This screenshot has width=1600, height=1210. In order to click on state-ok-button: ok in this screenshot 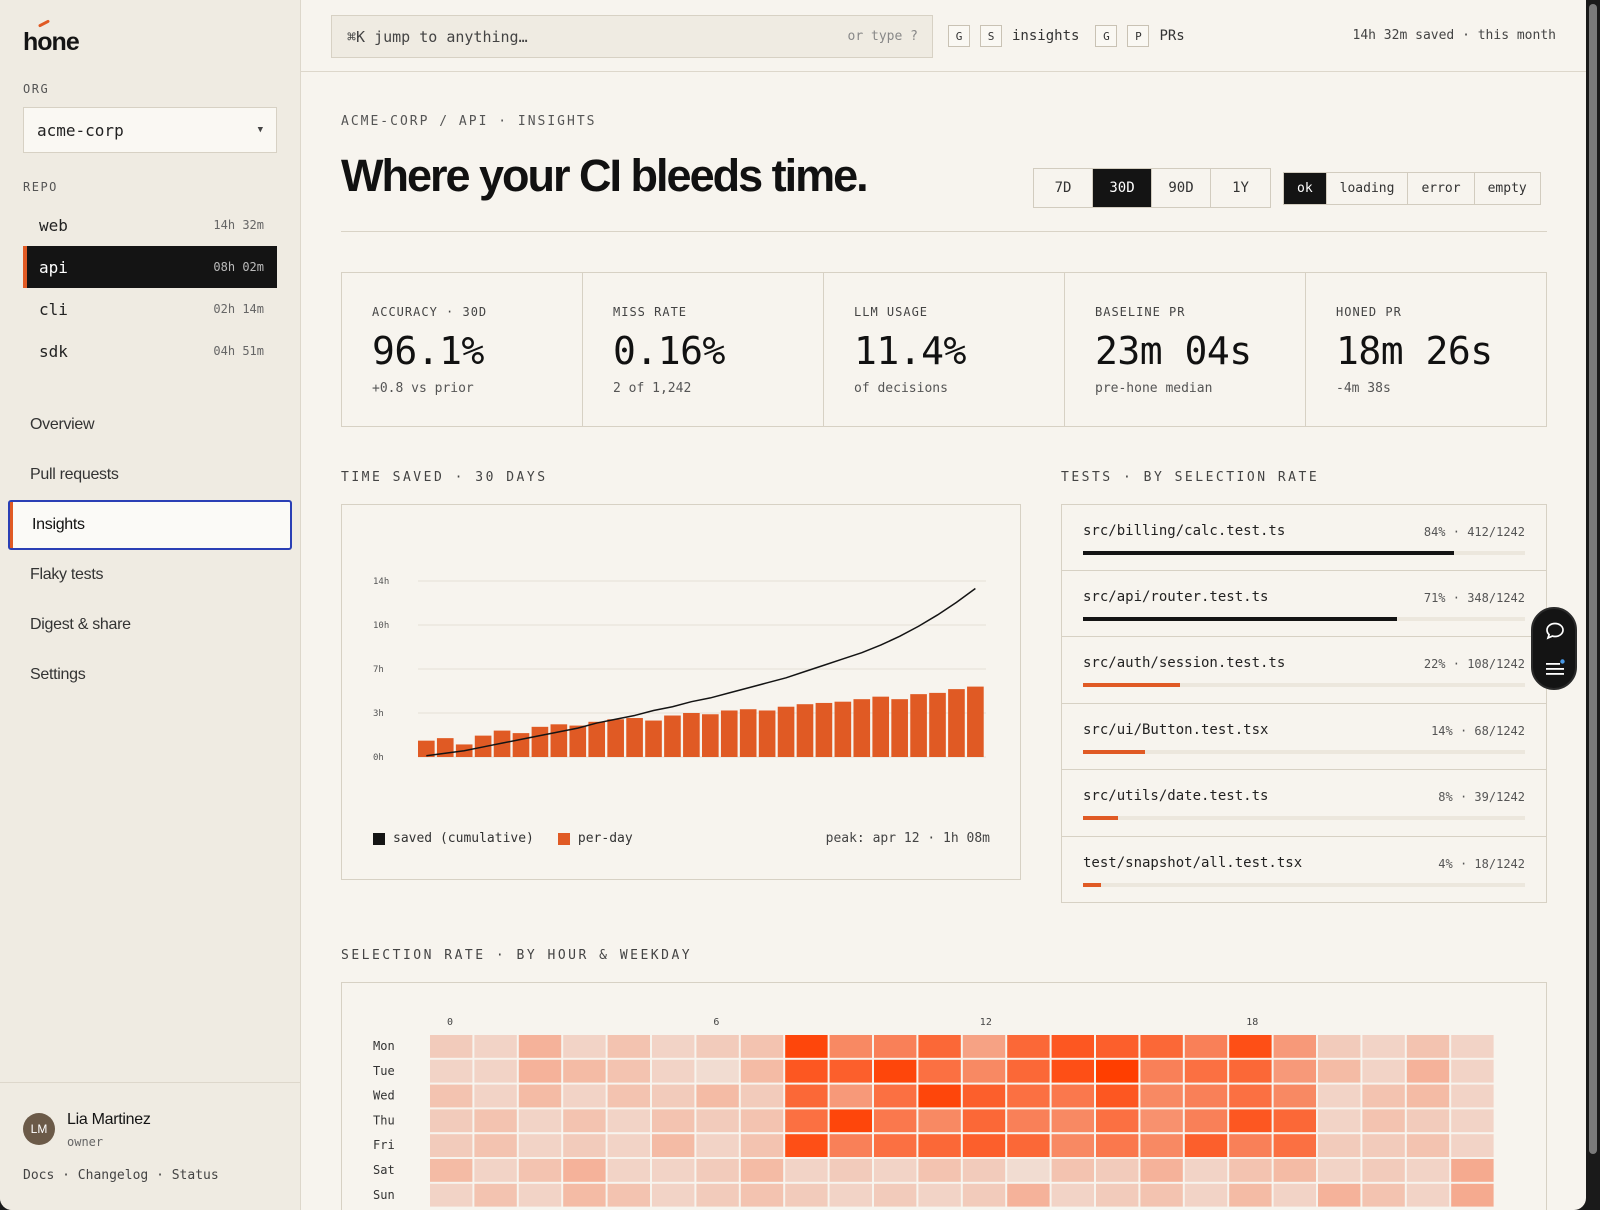, I will do `click(1305, 188)`.